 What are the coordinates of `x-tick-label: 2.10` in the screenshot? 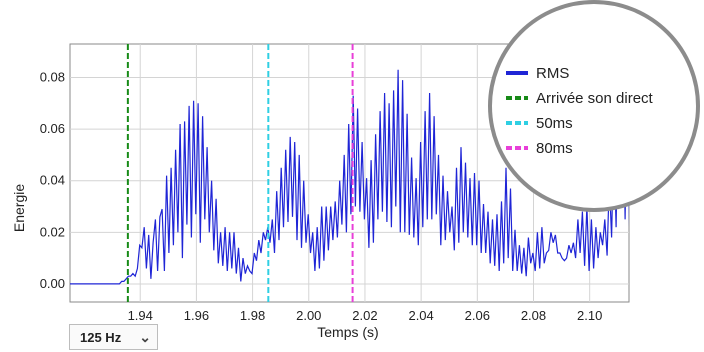 It's located at (589, 315).